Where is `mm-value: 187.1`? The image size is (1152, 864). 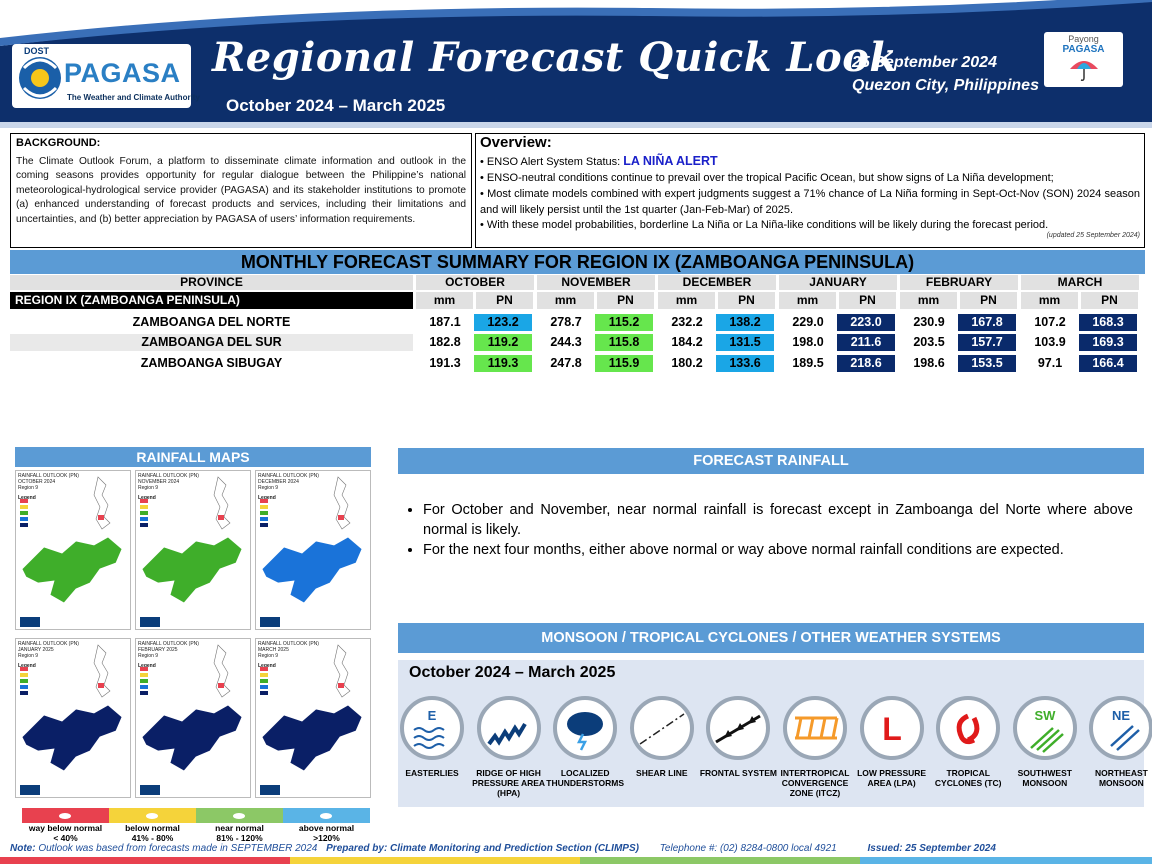 mm-value: 187.1 is located at coordinates (445, 322).